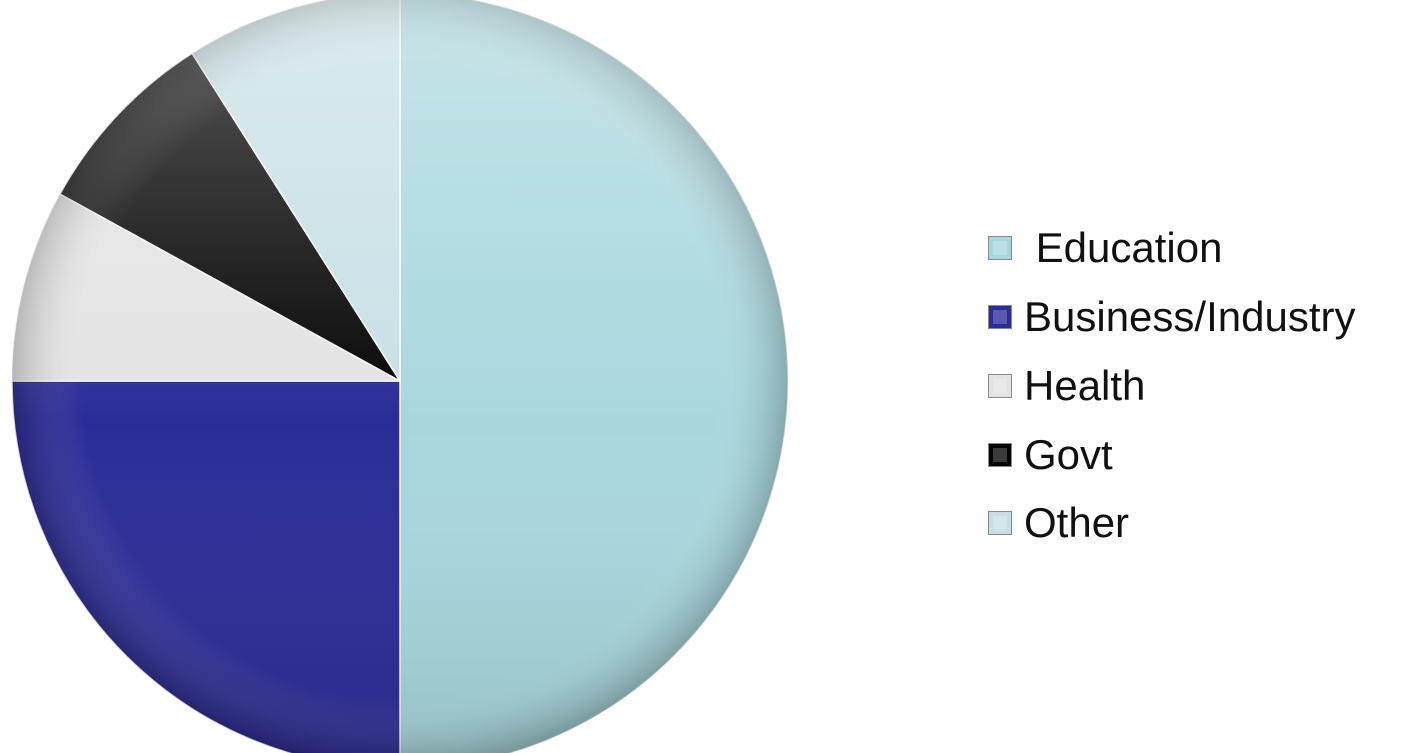  What do you see at coordinates (1123, 248) in the screenshot?
I see `legend-label-education: Education` at bounding box center [1123, 248].